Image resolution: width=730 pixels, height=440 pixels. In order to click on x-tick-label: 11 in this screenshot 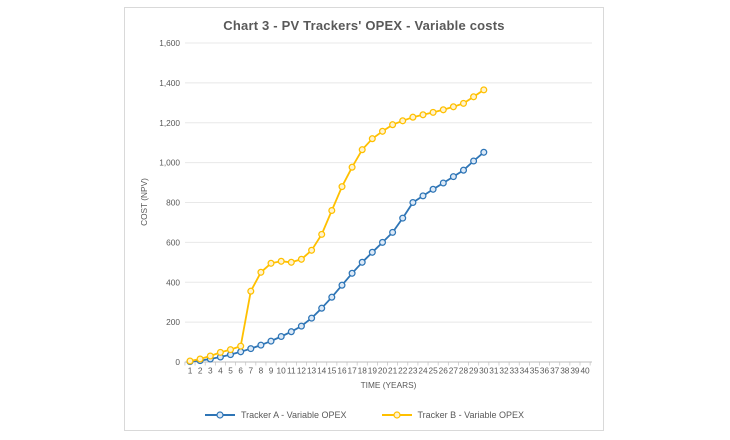, I will do `click(291, 371)`.